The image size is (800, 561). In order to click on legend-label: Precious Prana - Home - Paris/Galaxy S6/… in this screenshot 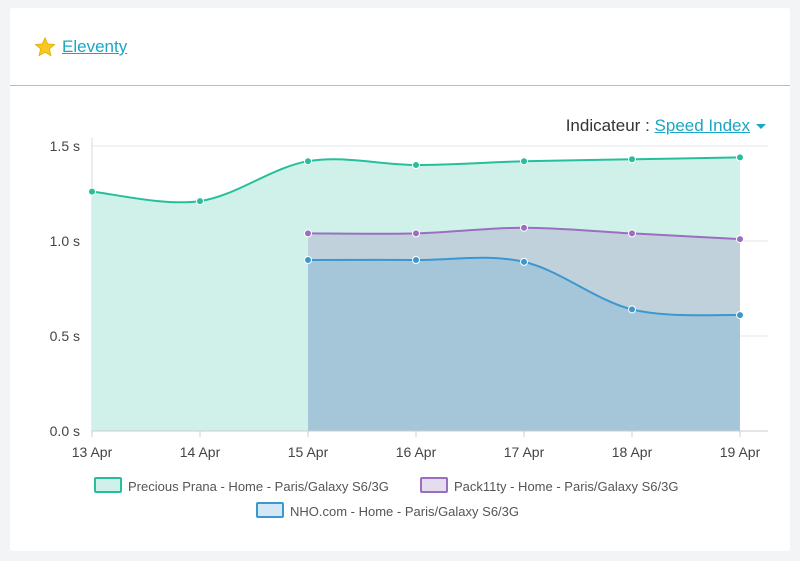, I will do `click(258, 486)`.